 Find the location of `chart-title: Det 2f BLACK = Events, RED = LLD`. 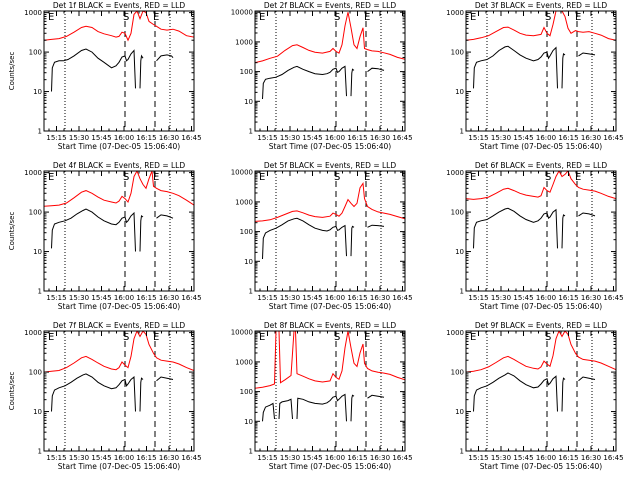

chart-title: Det 2f BLACK = Events, RED = LLD is located at coordinates (330, 5).